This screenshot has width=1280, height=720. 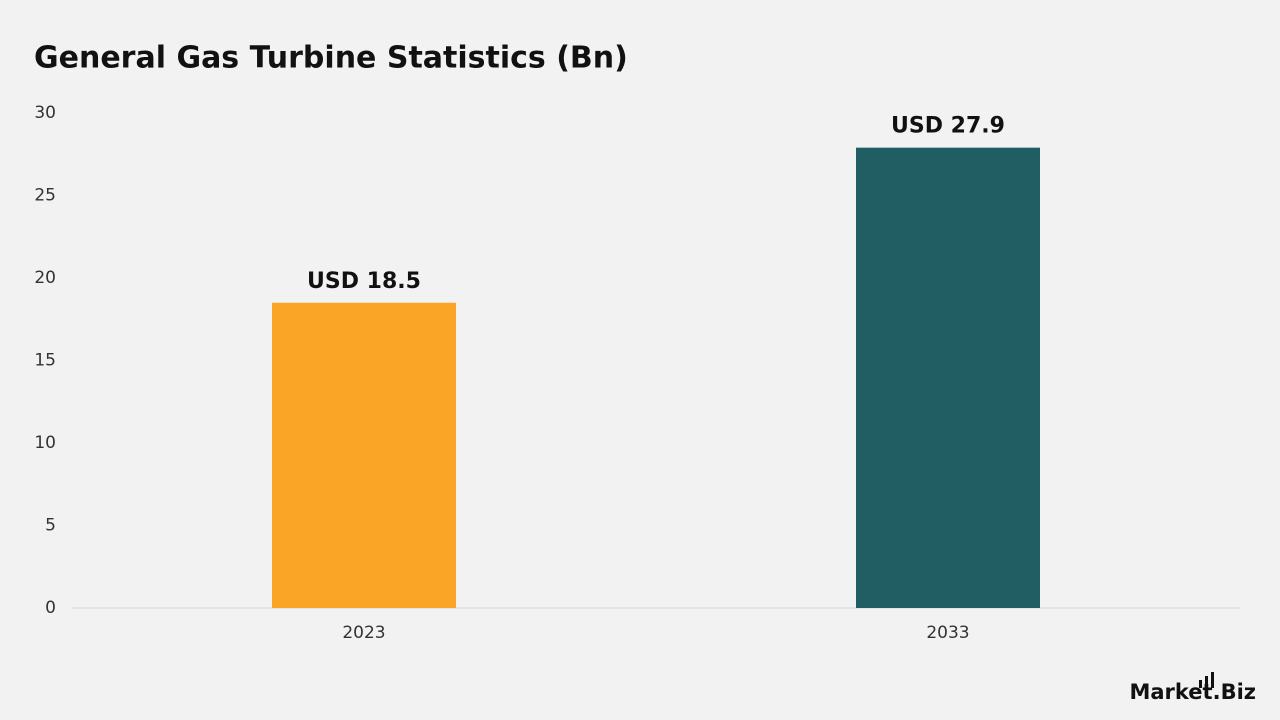 I want to click on y-tick-label: 5, so click(x=50, y=526).